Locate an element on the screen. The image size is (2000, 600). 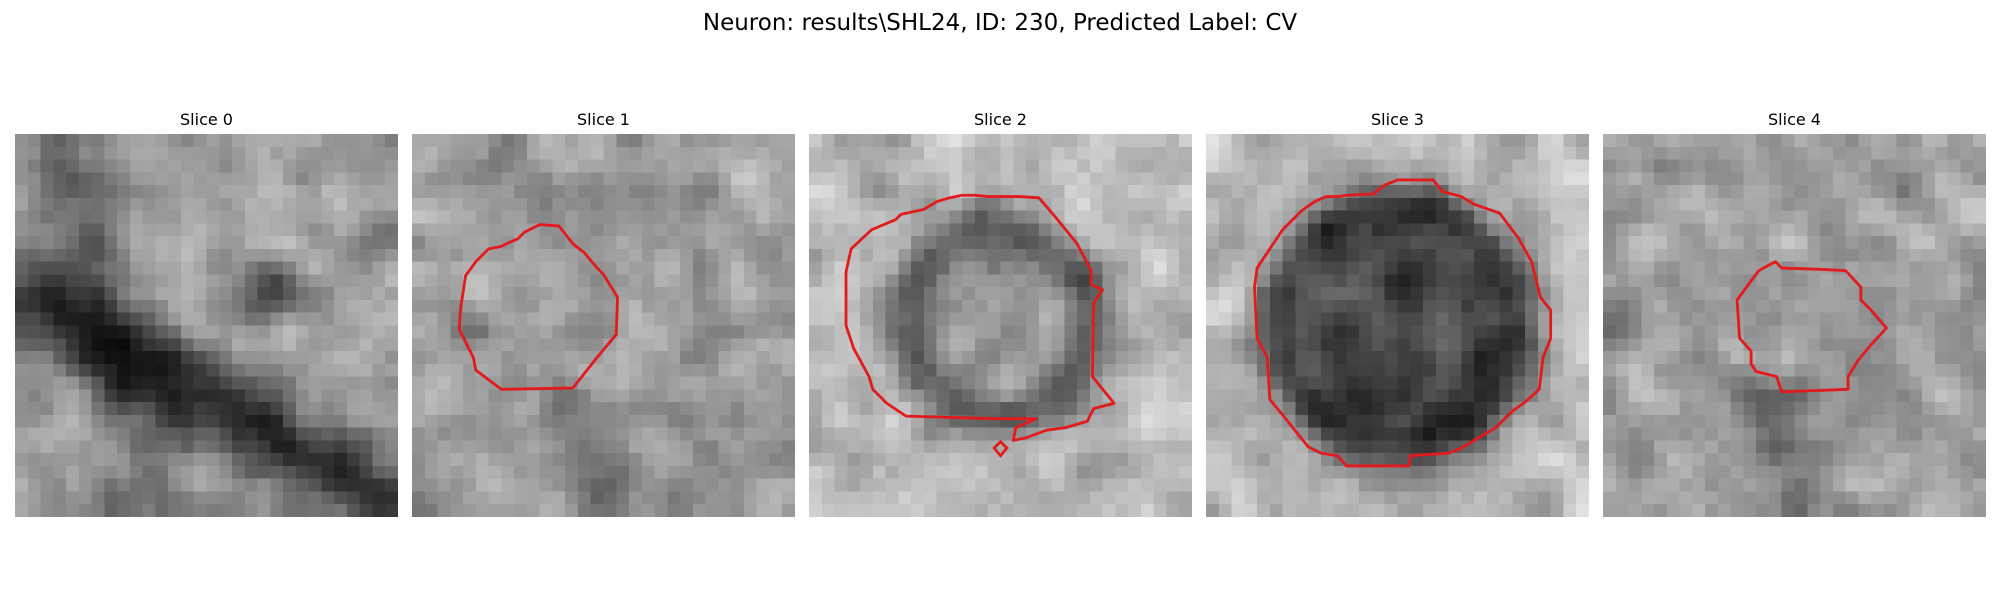
slice-title: Slice 2 is located at coordinates (1000, 119).